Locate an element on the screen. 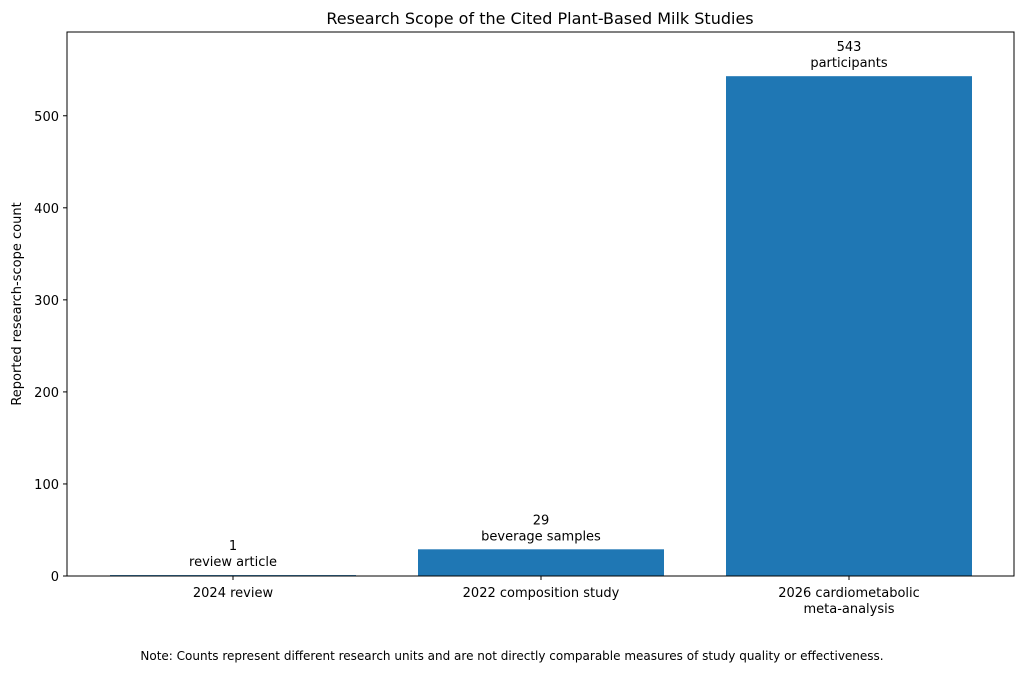 The image size is (1024, 673). data-label: participants is located at coordinates (849, 63).